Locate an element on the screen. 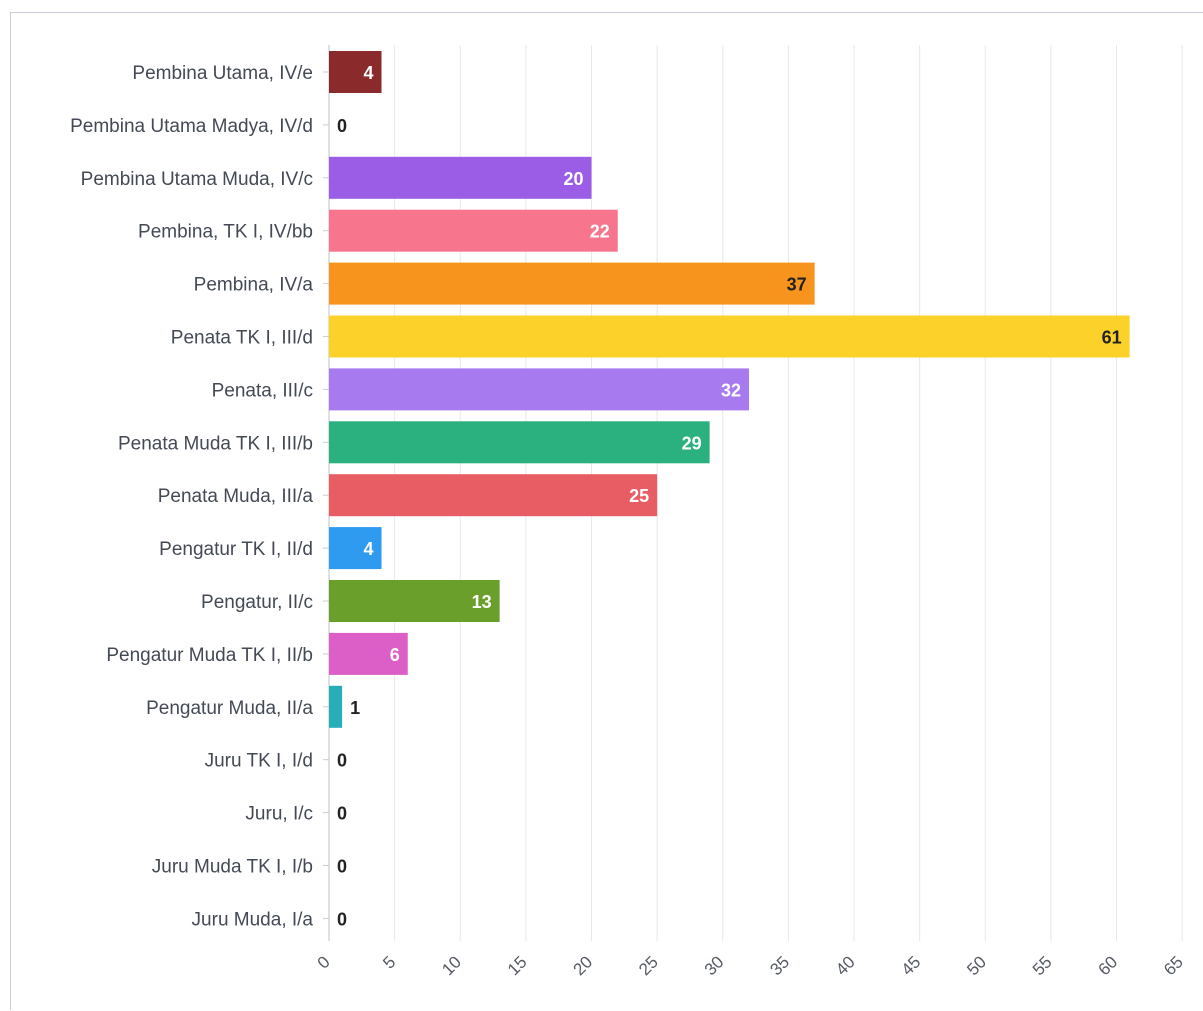  value-label: 1 is located at coordinates (355, 708).